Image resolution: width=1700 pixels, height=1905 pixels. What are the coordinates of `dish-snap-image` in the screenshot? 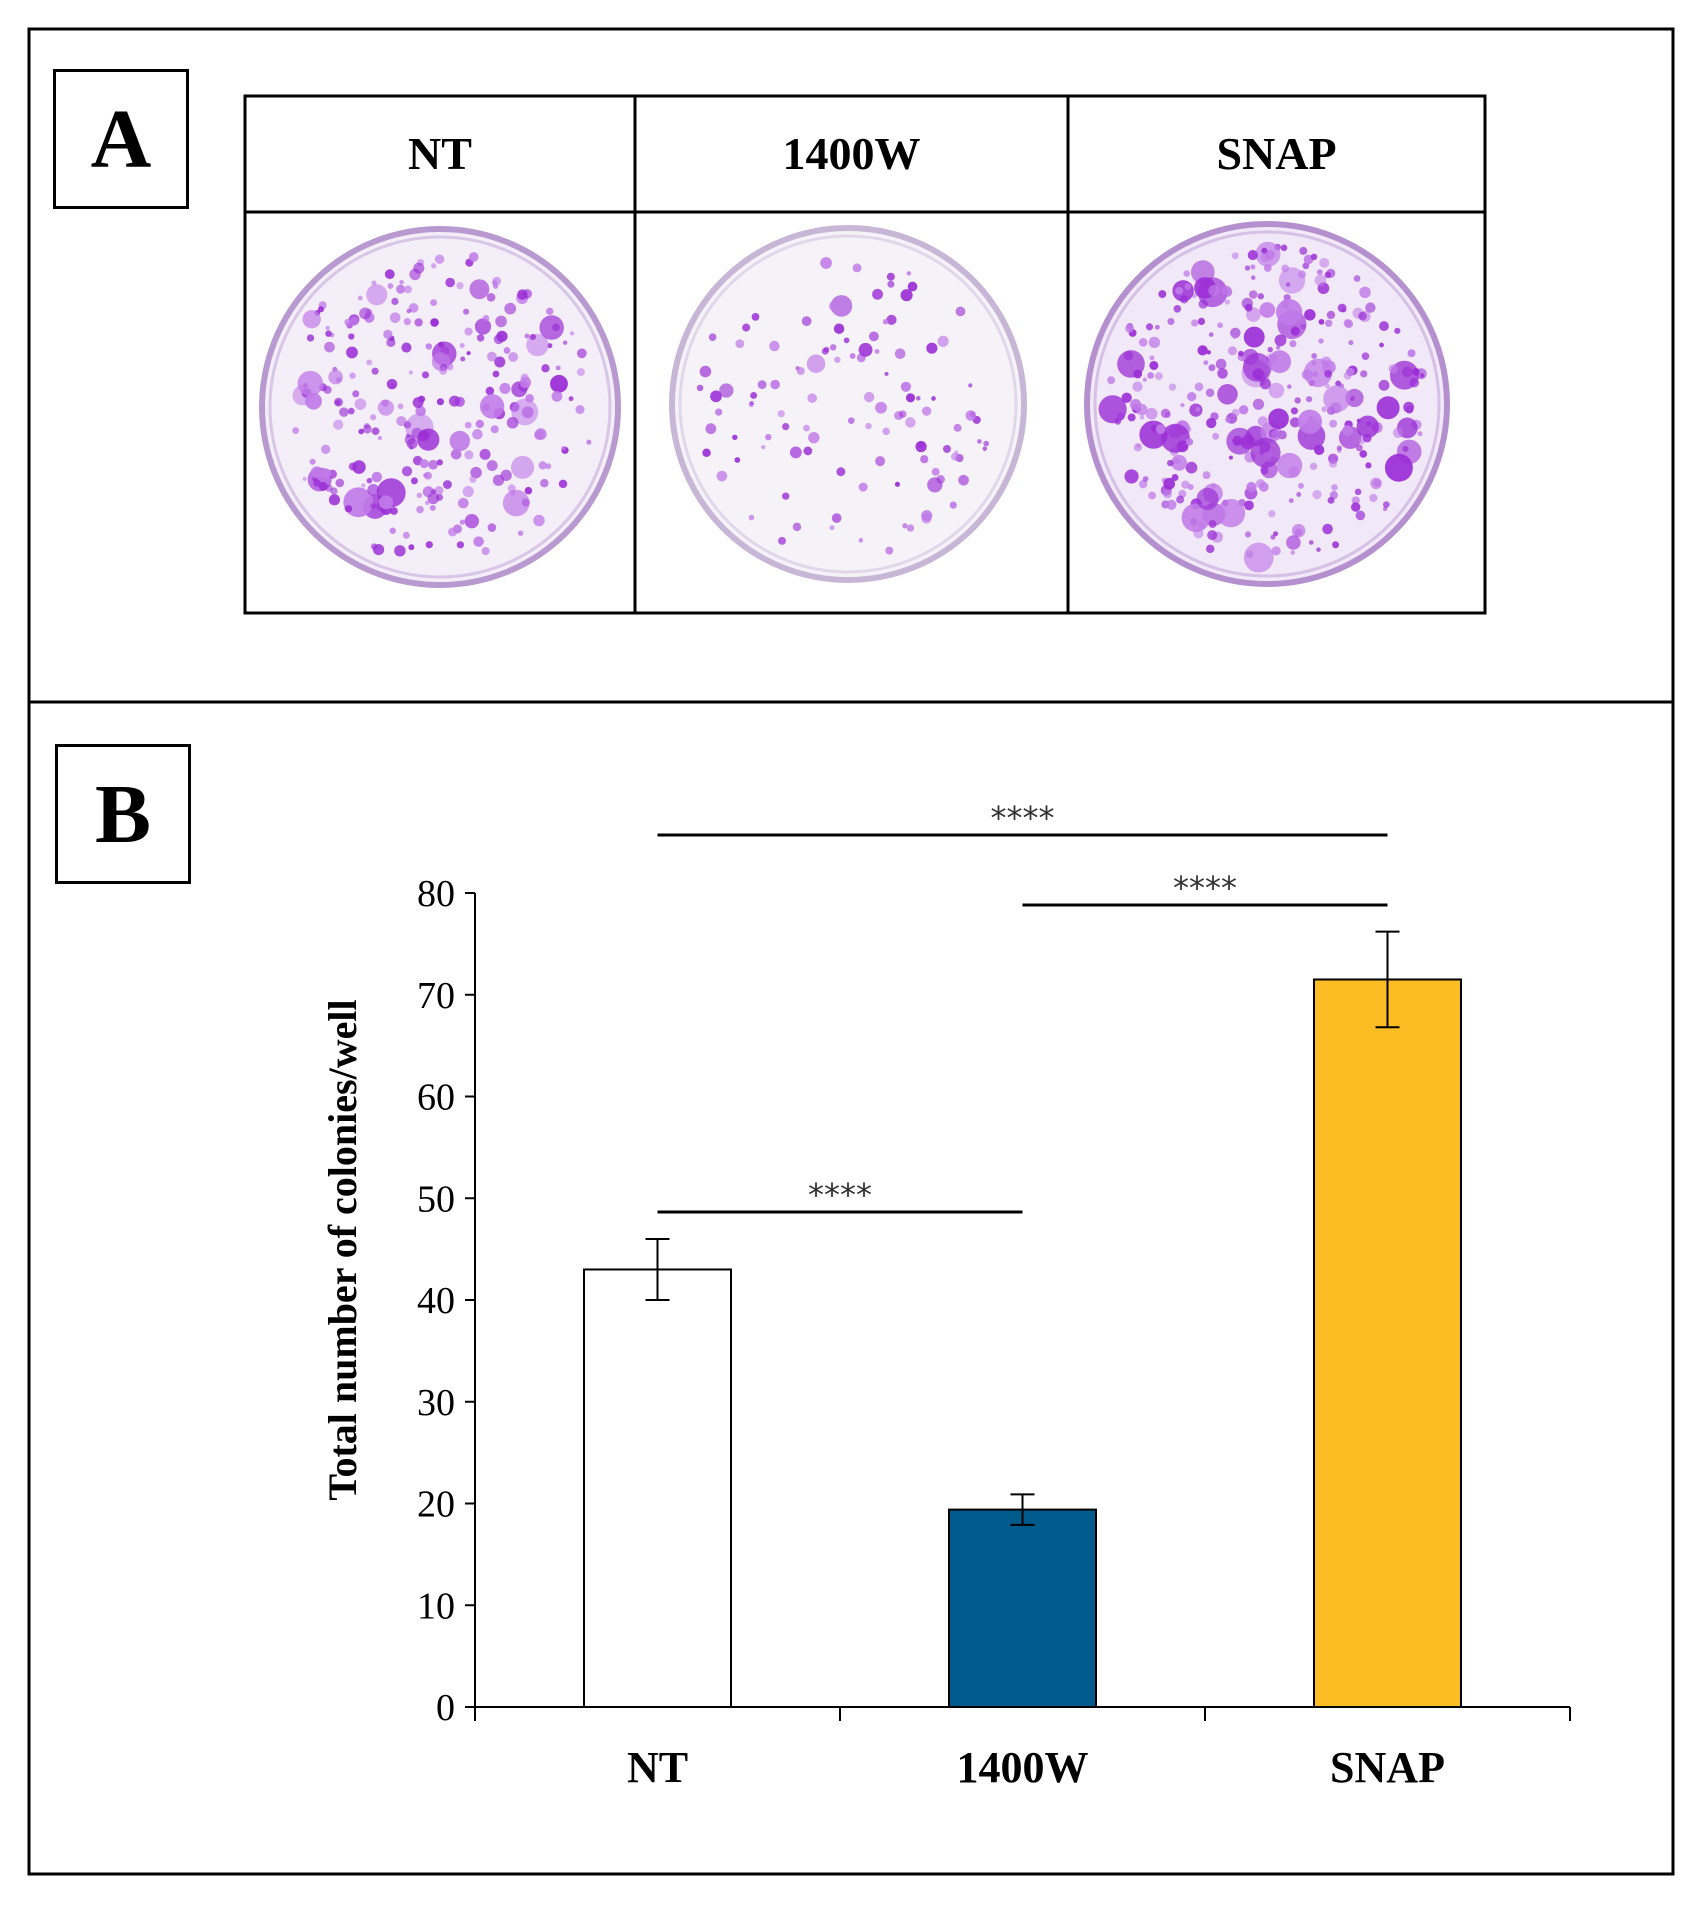 It's located at (1267, 404).